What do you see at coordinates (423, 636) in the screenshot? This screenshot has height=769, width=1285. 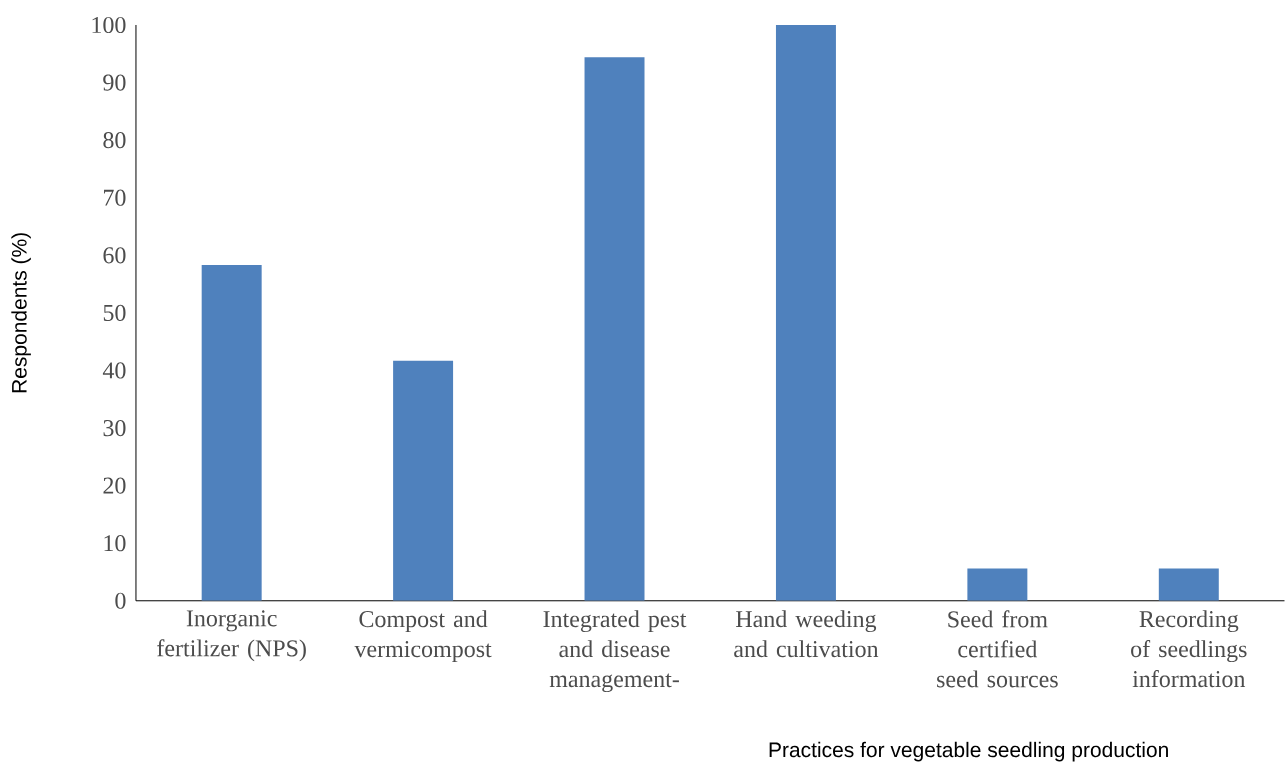 I see `x-tick-label: Compost and vermicompost` at bounding box center [423, 636].